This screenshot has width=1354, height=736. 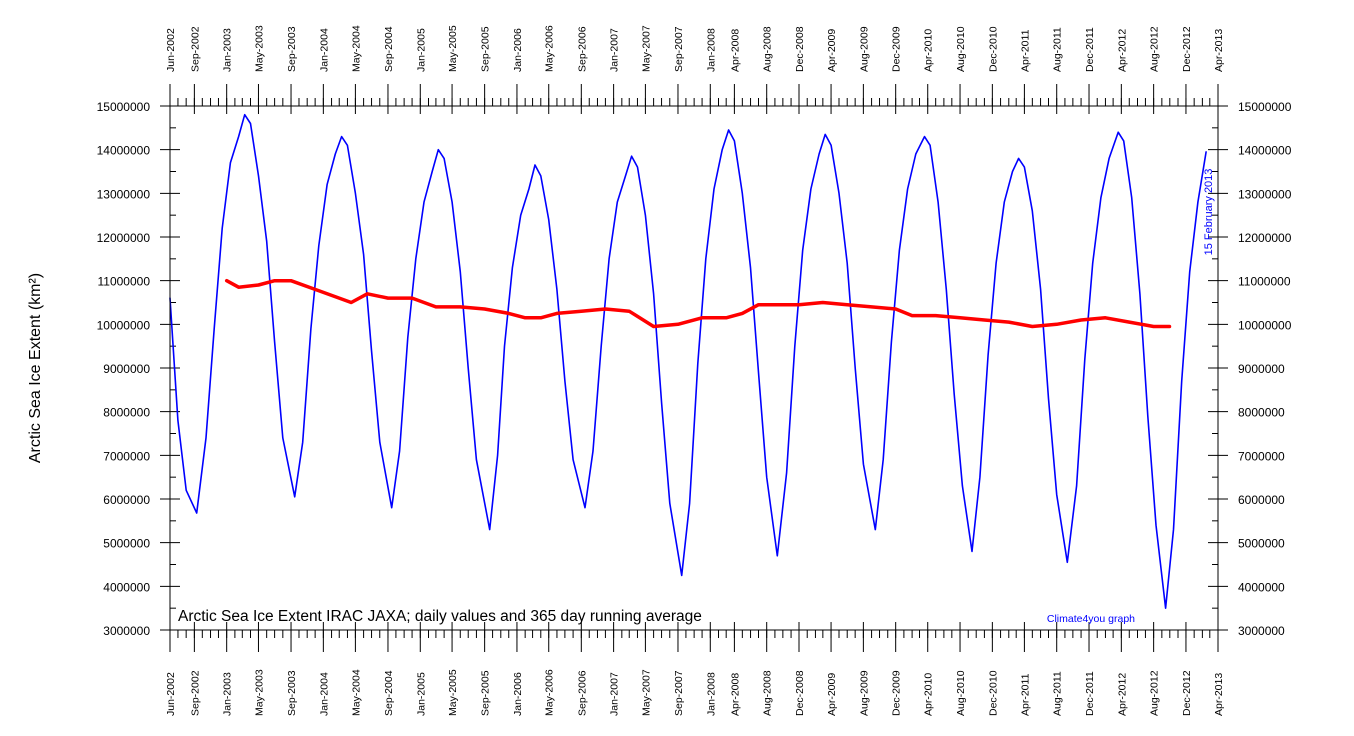 What do you see at coordinates (711, 50) in the screenshot?
I see `x-top-tick-label: Jan-2008` at bounding box center [711, 50].